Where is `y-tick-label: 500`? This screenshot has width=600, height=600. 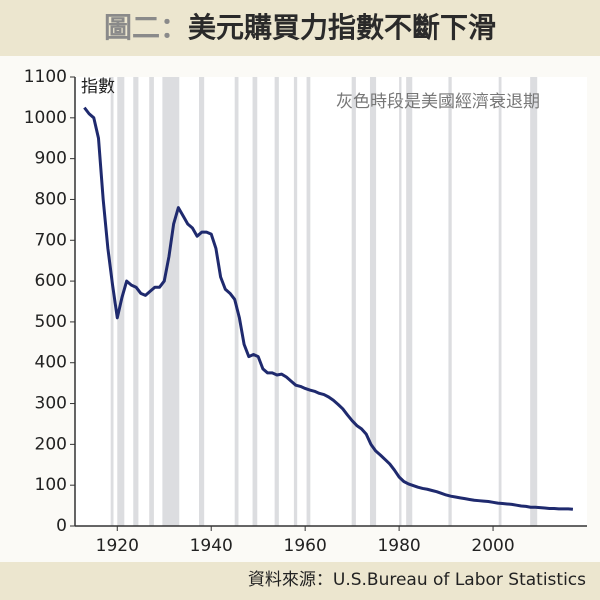 y-tick-label: 500 is located at coordinates (51, 322).